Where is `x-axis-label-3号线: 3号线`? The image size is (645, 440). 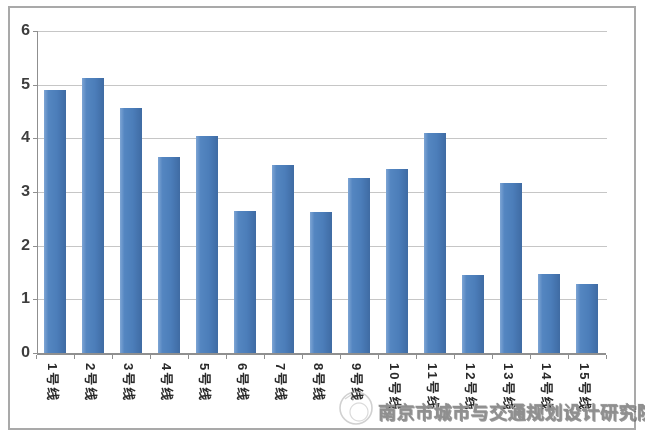
x-axis-label-3号线: 3号线 is located at coordinates (128, 383).